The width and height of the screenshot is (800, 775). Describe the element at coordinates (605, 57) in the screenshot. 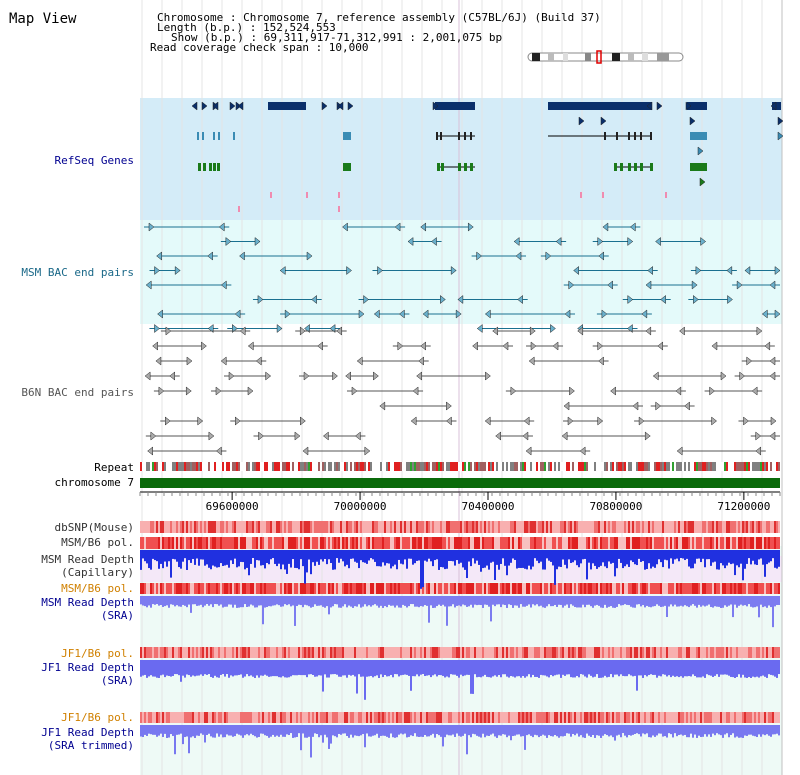

I see `chromosome-ideogram` at that location.